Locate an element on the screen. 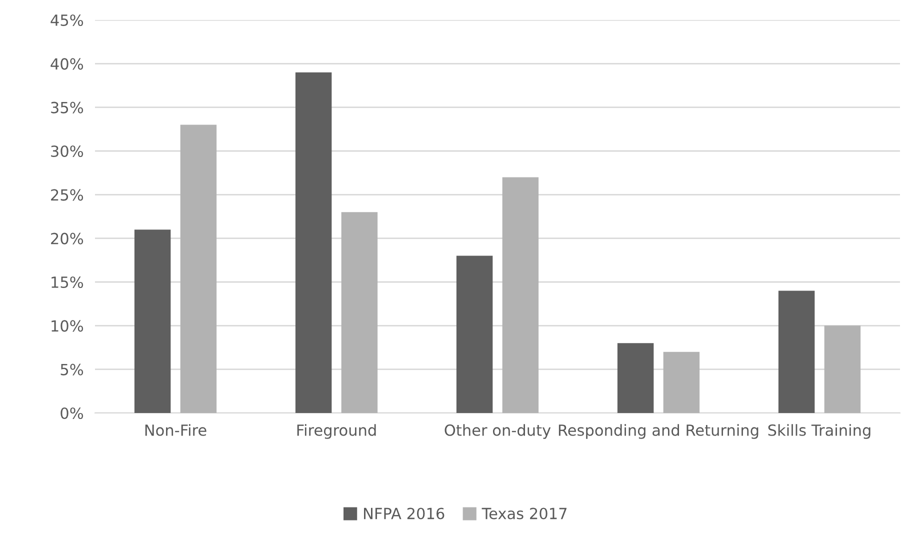 The width and height of the screenshot is (912, 536). legend-label: Texas 2017 is located at coordinates (524, 514).